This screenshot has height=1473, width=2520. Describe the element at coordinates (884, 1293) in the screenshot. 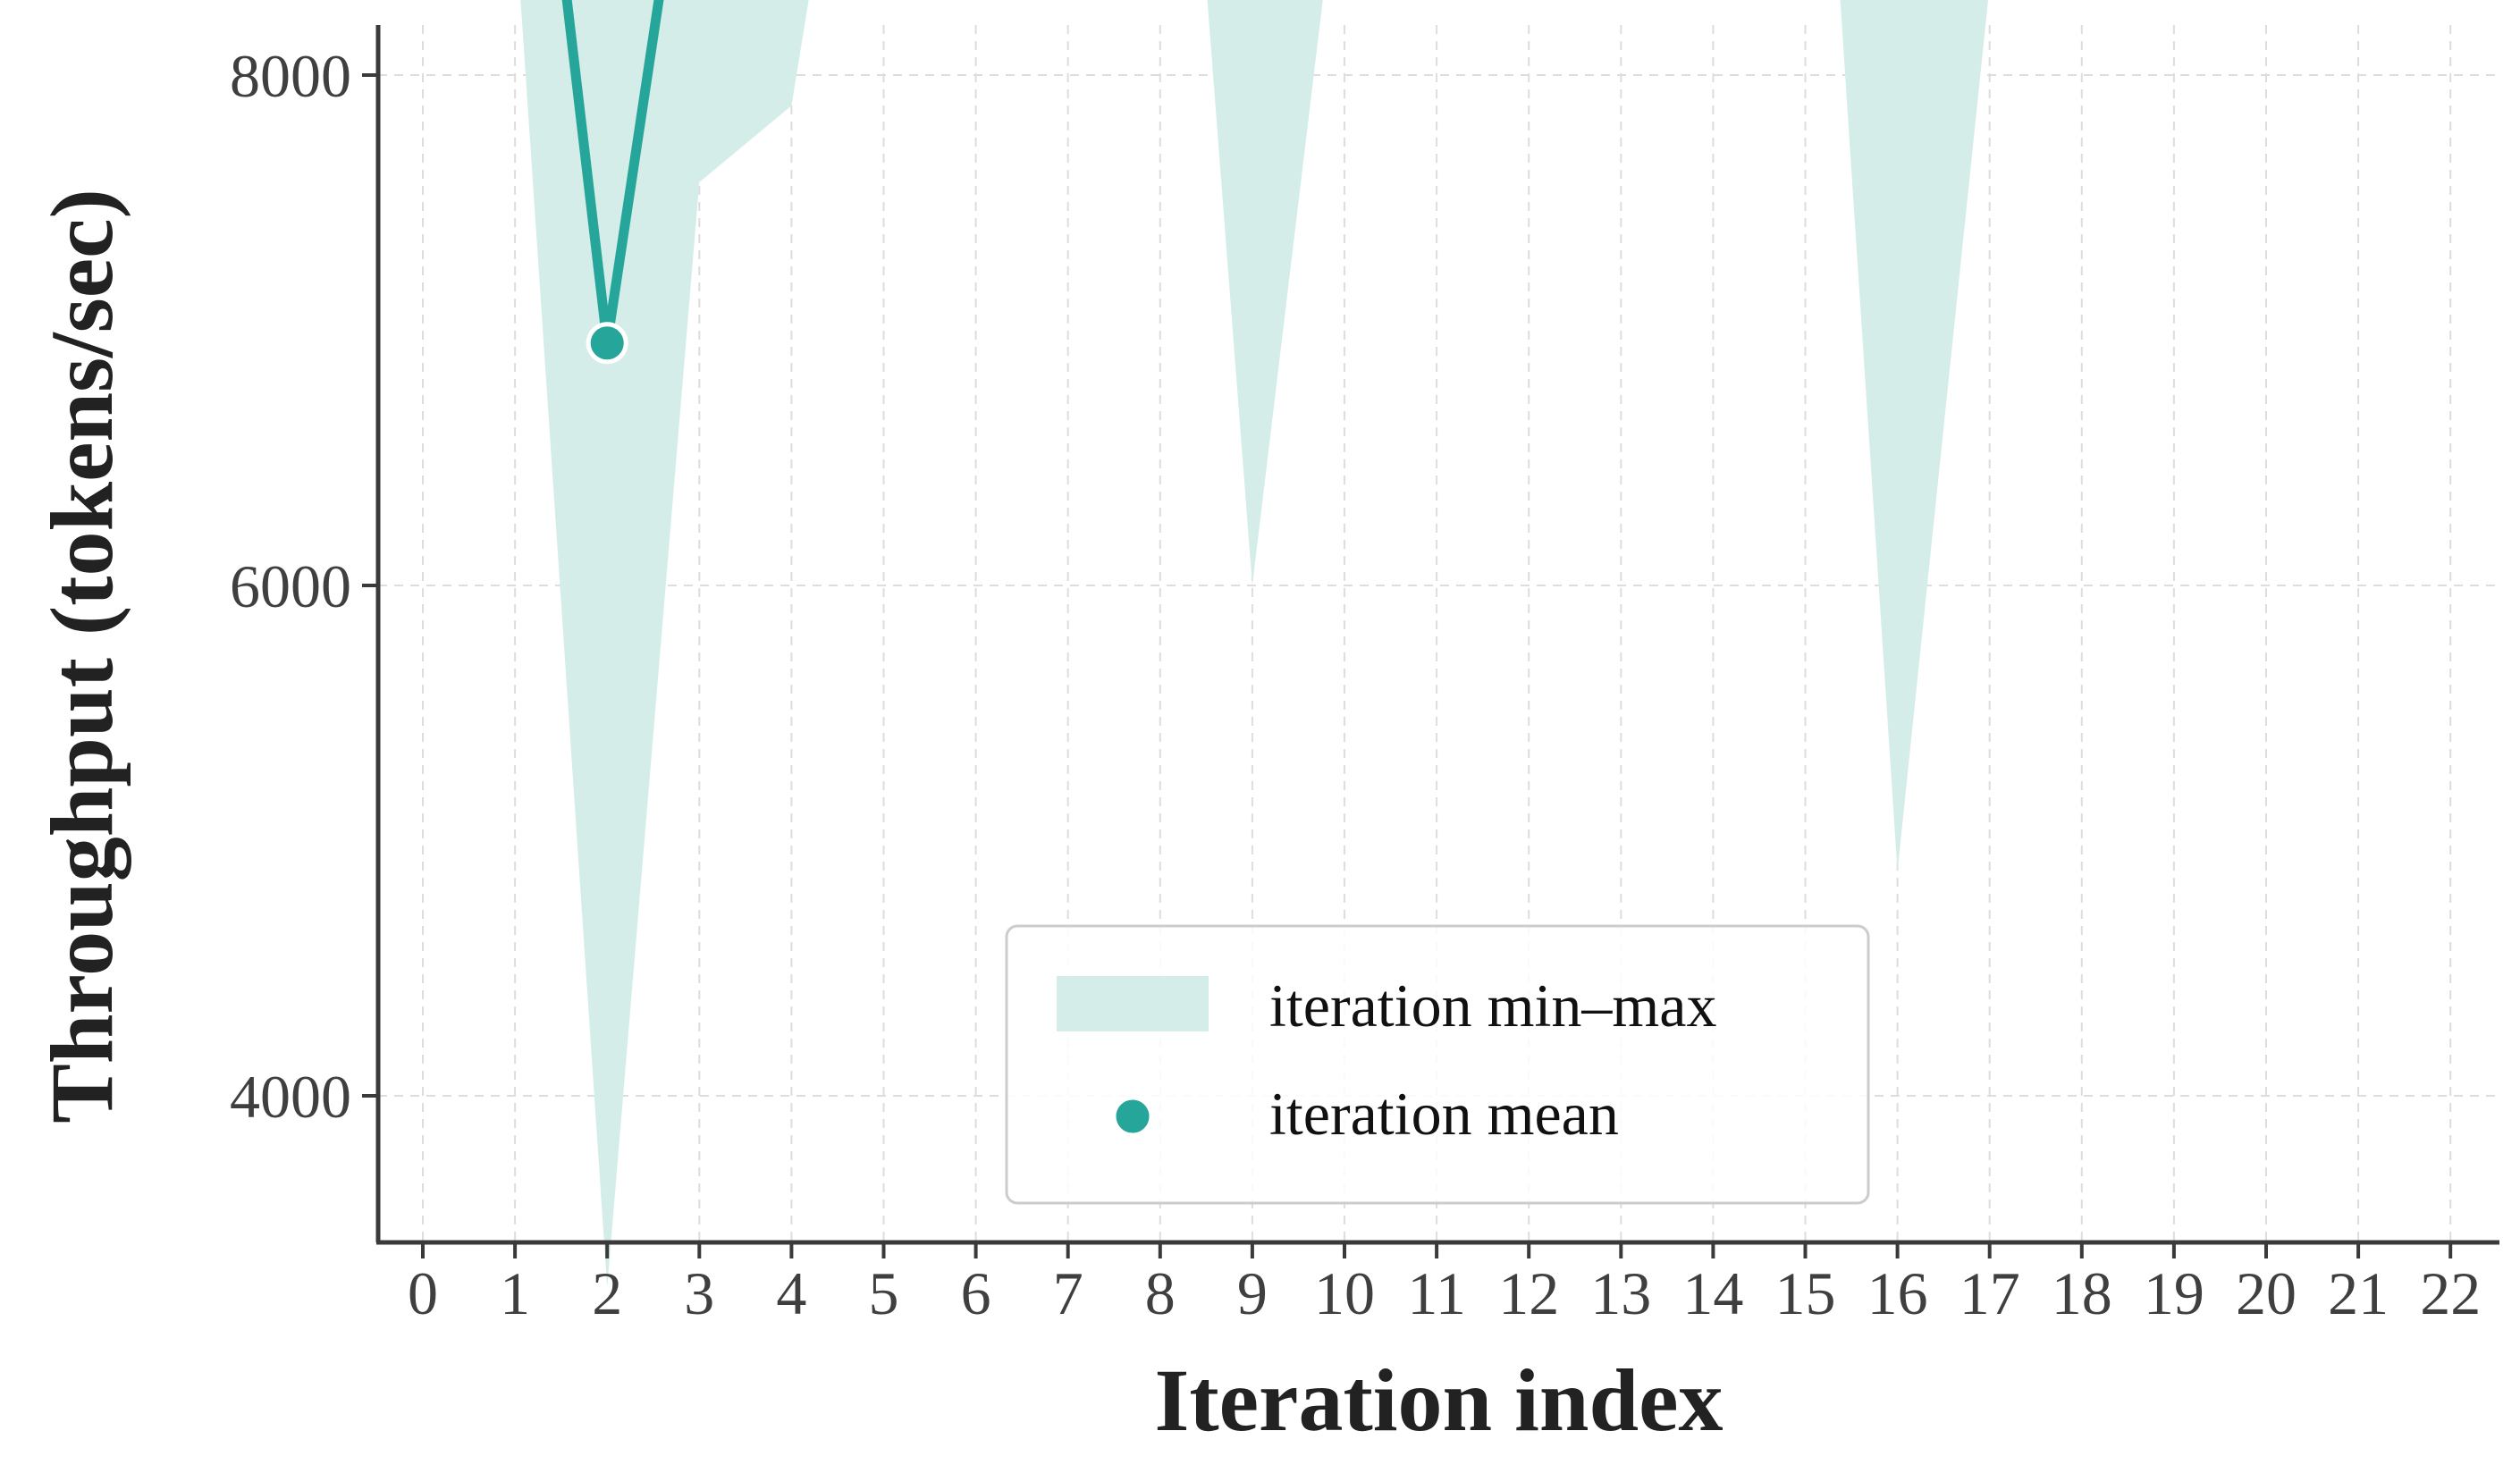

I see `x-tick-label-5: 5` at that location.